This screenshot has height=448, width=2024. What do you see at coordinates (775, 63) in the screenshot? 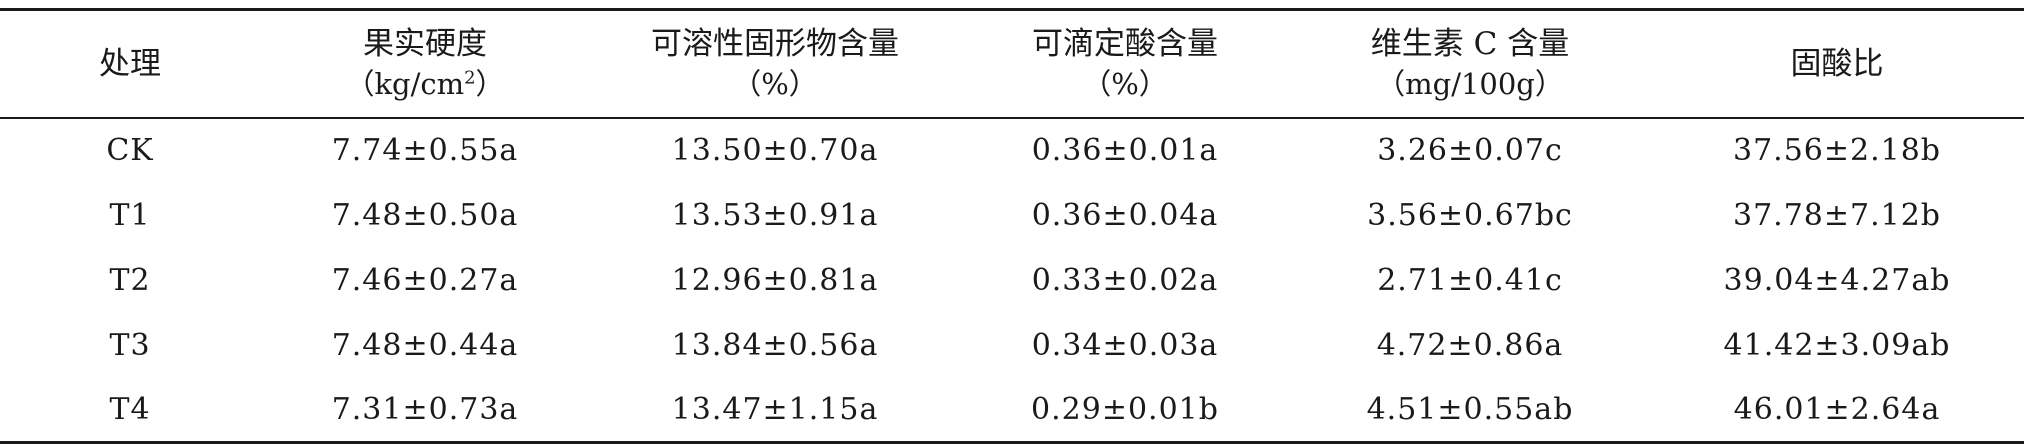
I see `header-soluble-solids: 可溶性固形物含量 （%）` at bounding box center [775, 63].